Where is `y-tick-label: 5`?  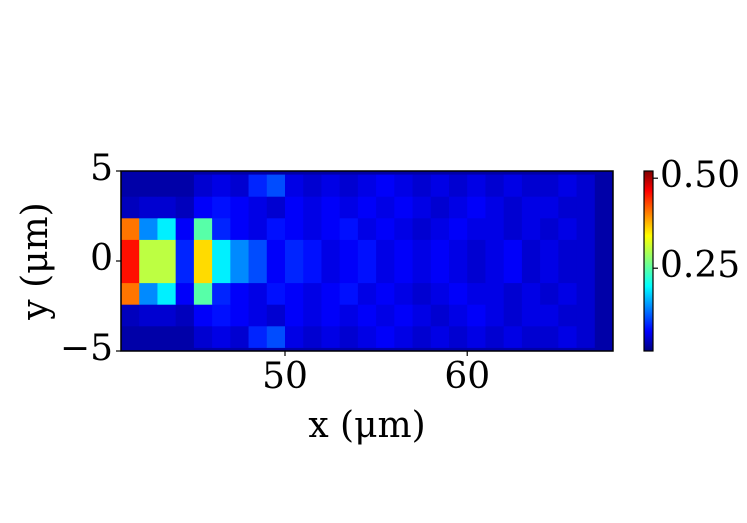 y-tick-label: 5 is located at coordinates (101, 168).